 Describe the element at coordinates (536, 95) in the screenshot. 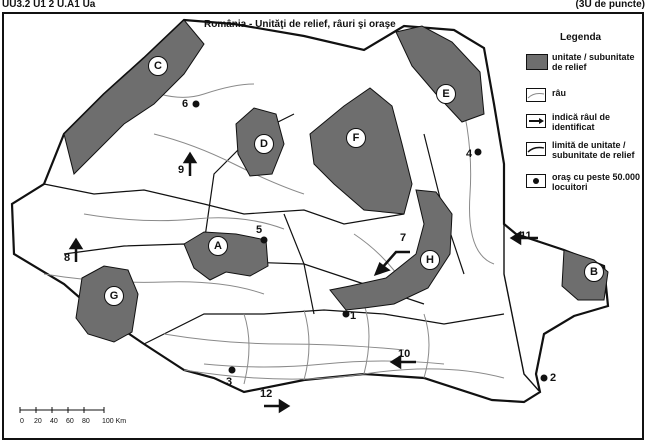

I see `river-swatch-icon` at that location.